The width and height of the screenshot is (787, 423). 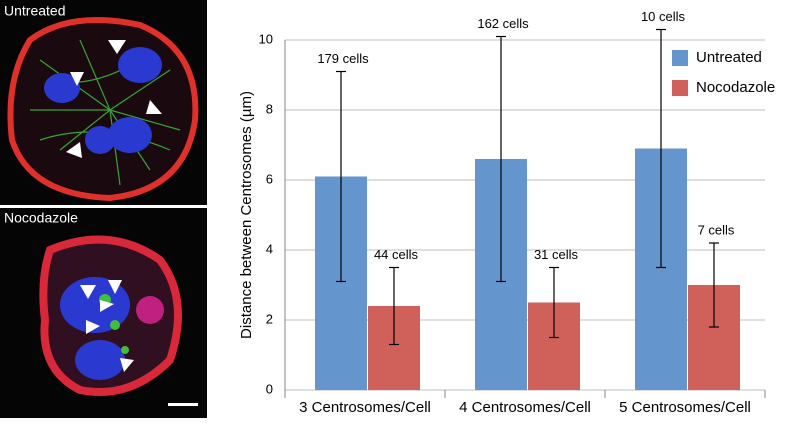 What do you see at coordinates (556, 254) in the screenshot?
I see `cell-count: 31 cells` at bounding box center [556, 254].